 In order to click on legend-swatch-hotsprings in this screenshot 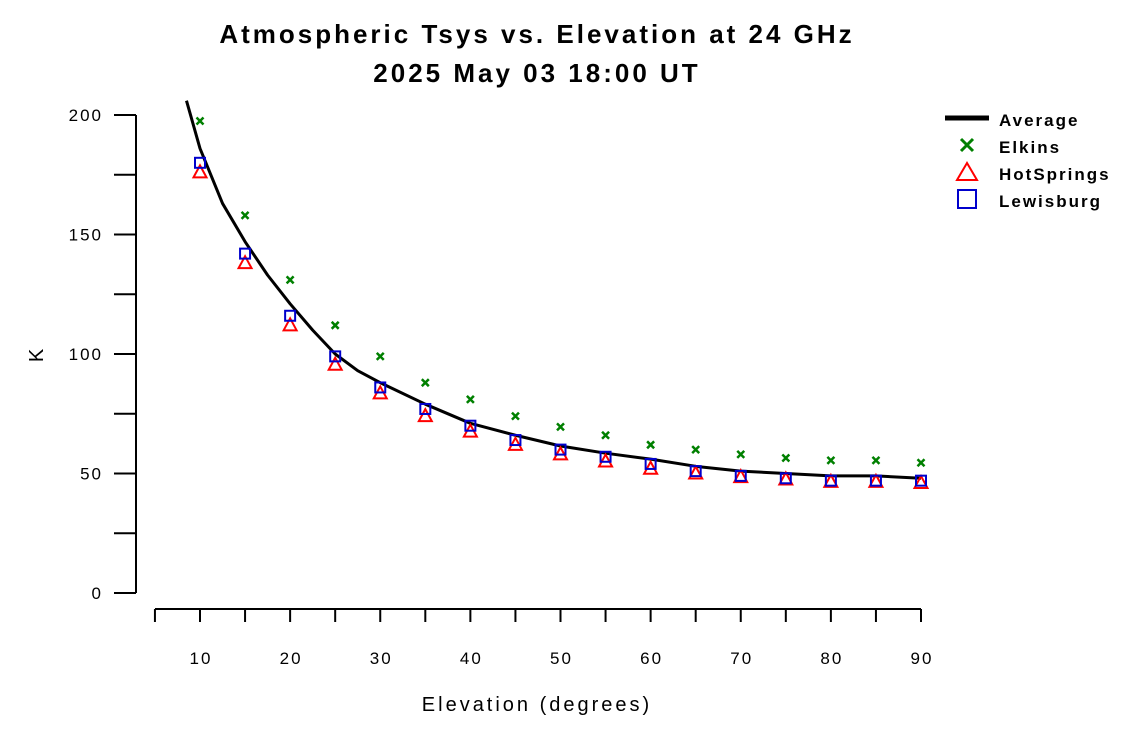, I will do `click(967, 171)`.